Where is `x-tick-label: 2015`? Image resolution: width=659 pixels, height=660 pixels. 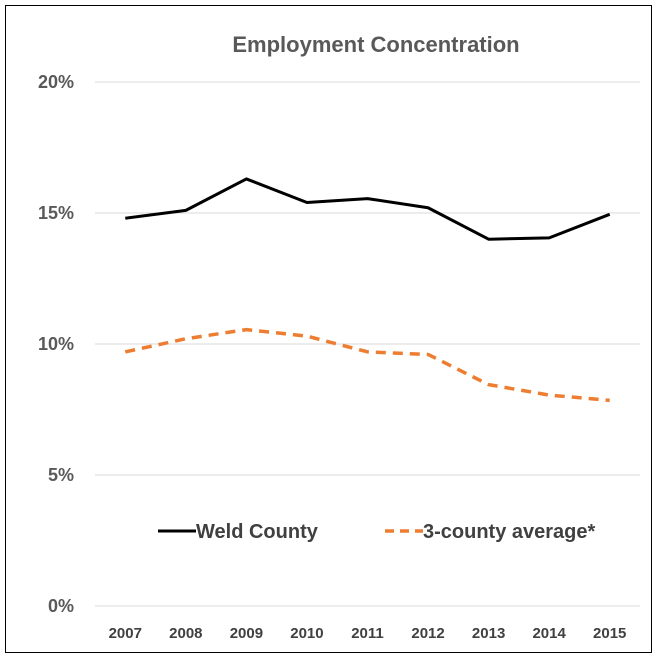 x-tick-label: 2015 is located at coordinates (609, 633).